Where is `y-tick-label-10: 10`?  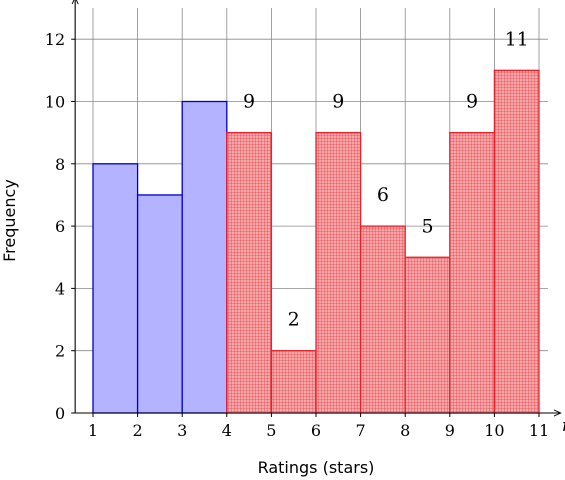 y-tick-label-10: 10 is located at coordinates (55, 102).